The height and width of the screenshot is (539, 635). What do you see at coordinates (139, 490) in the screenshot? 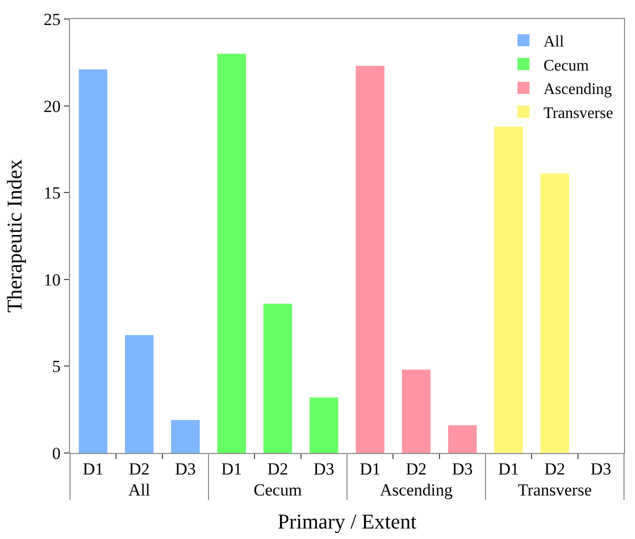
I see `text: All` at bounding box center [139, 490].